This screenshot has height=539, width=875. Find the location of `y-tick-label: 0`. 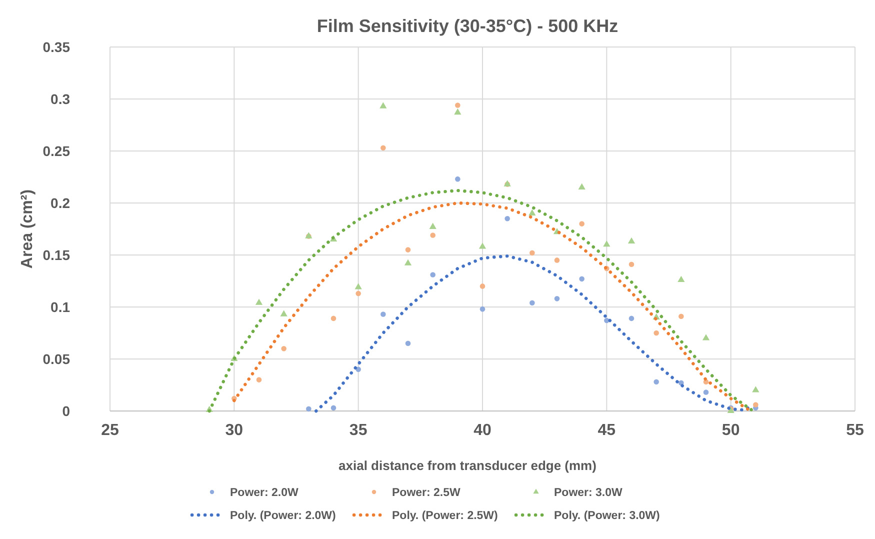

y-tick-label: 0 is located at coordinates (66, 410).